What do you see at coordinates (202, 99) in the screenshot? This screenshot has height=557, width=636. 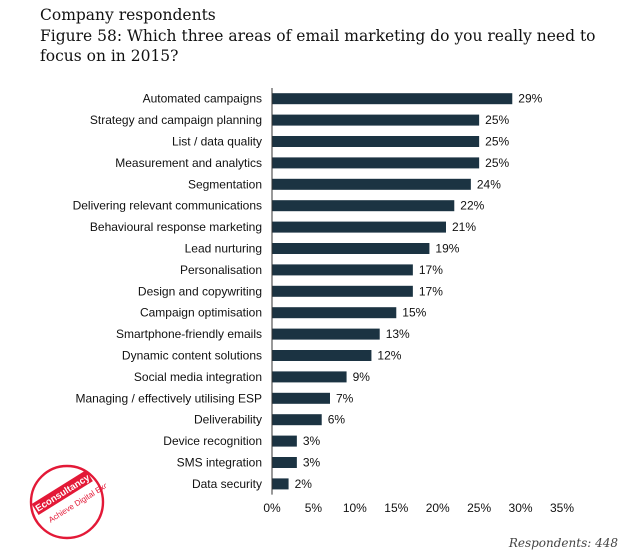 I see `category-label: Automated campaigns` at bounding box center [202, 99].